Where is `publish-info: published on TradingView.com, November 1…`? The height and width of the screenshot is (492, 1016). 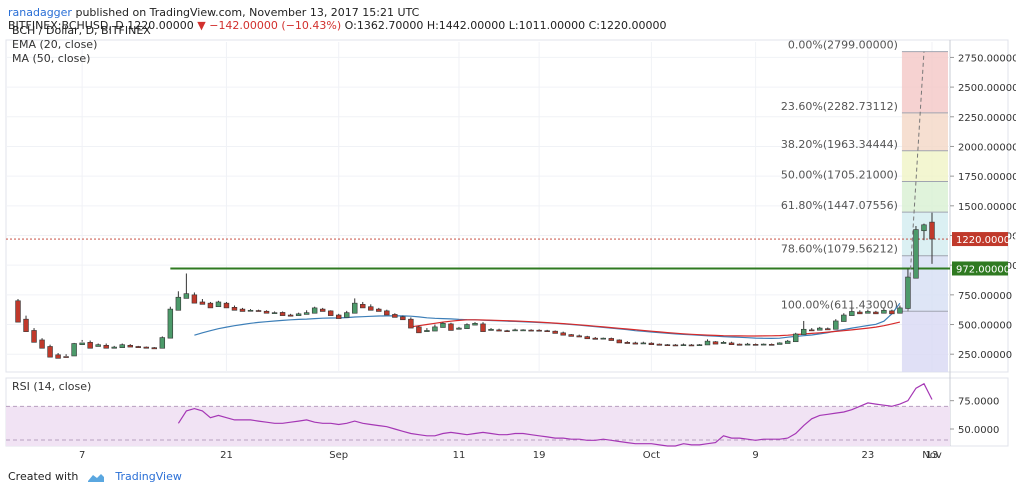 publish-info: published on TradingView.com, November 1… is located at coordinates (247, 12).